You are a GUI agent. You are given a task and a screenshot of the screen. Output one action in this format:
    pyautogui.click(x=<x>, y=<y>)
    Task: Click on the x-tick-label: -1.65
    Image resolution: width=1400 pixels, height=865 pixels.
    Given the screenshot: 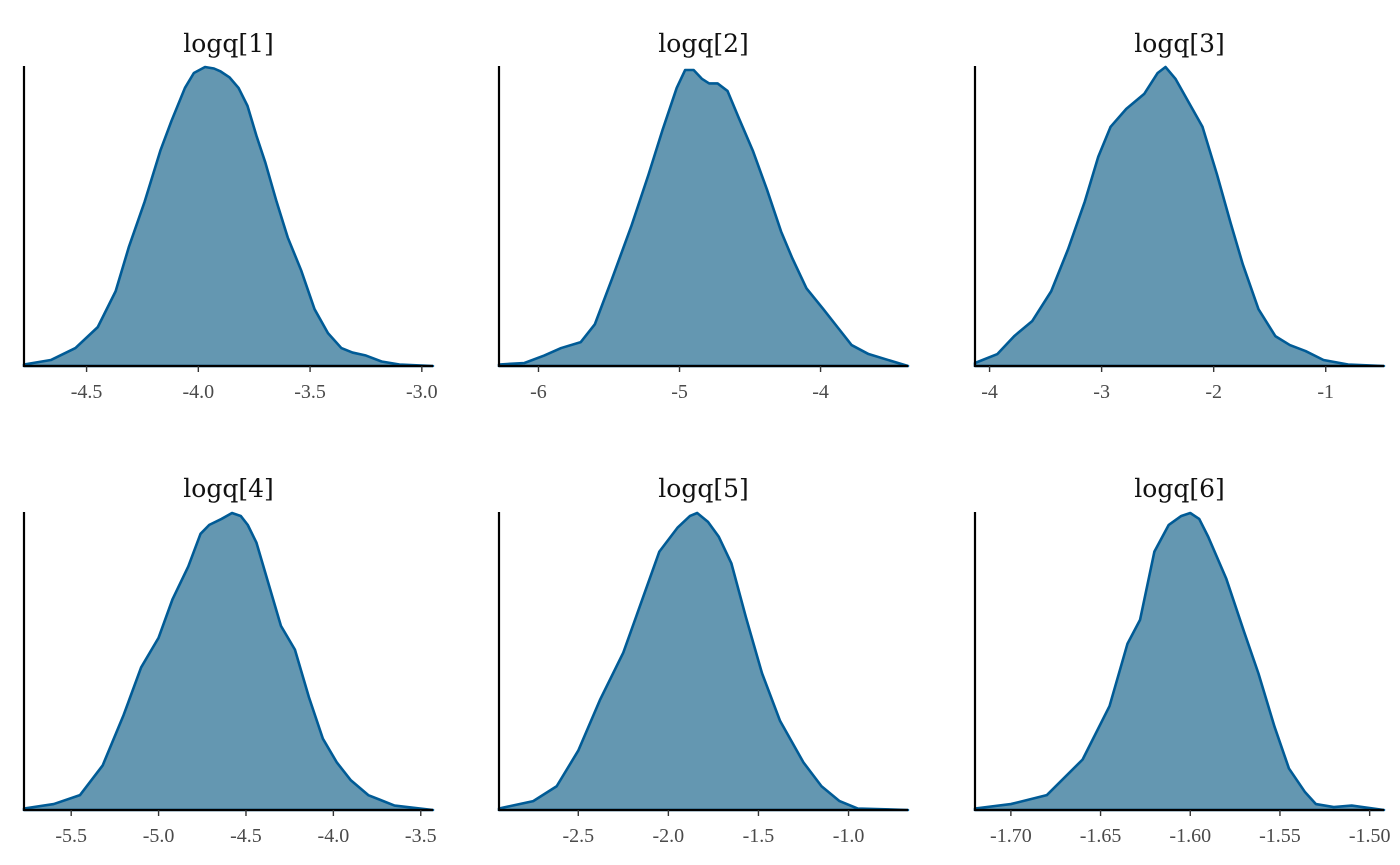 What is the action you would take?
    pyautogui.click(x=1101, y=836)
    